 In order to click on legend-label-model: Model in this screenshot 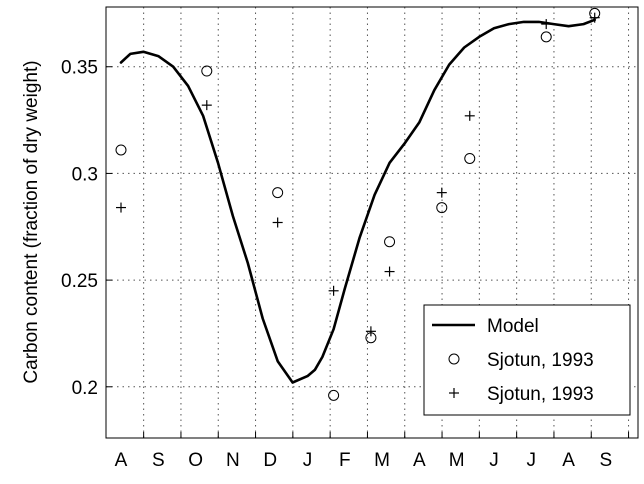, I will do `click(513, 326)`.